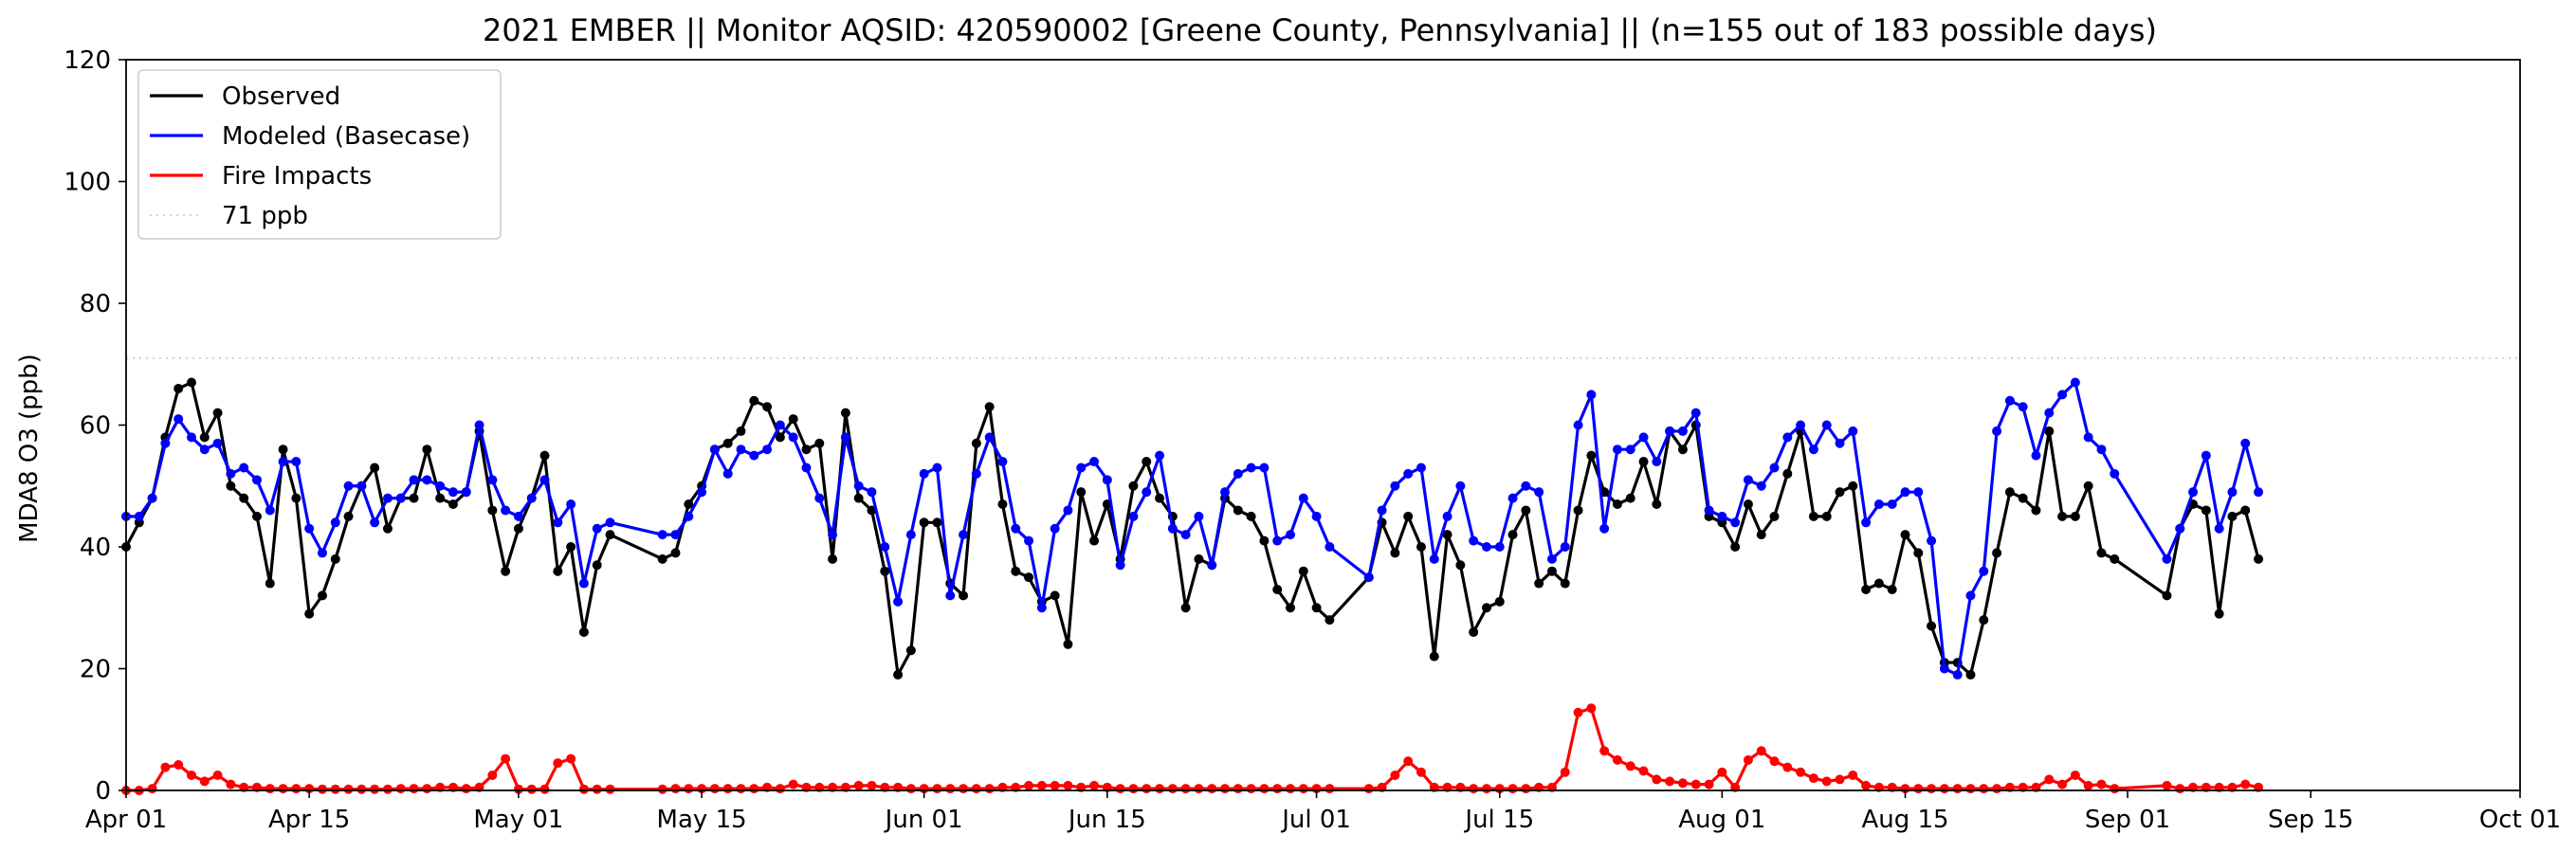 This screenshot has width=2576, height=853. What do you see at coordinates (1315, 820) in the screenshot?
I see `x-tick-label: Jul 01` at bounding box center [1315, 820].